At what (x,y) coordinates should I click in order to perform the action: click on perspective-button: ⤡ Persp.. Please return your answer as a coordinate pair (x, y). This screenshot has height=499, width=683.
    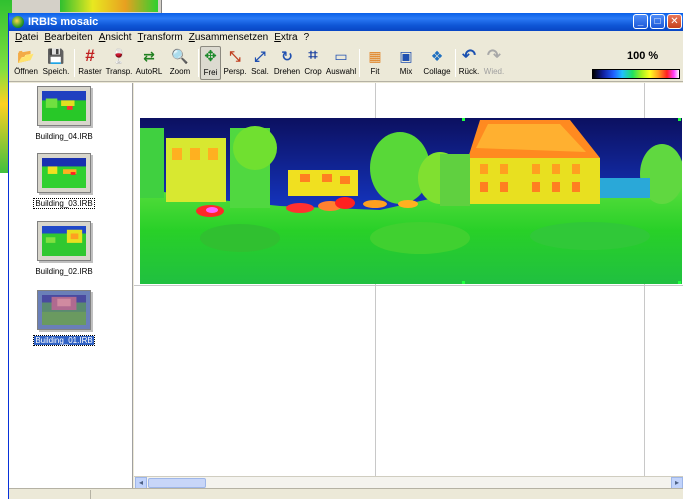
    Looking at the image, I should click on (235, 62).